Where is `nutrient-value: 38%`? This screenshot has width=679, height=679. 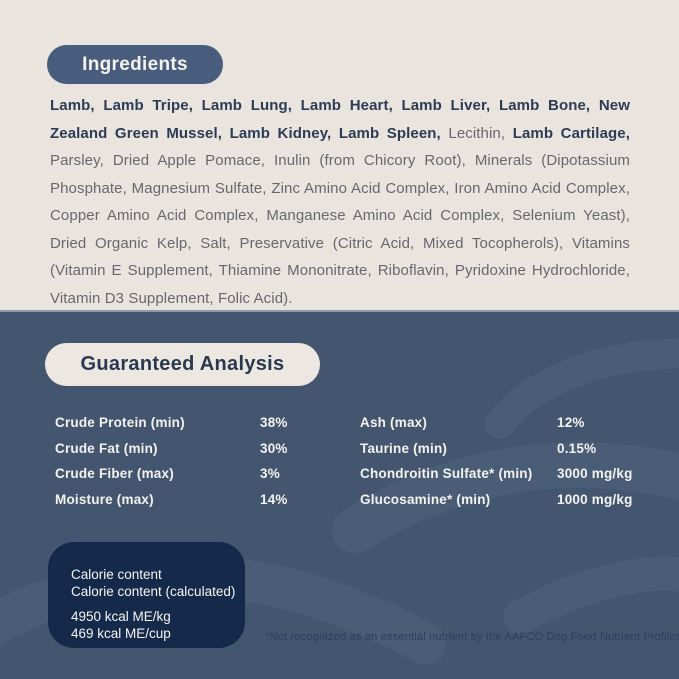 nutrient-value: 38% is located at coordinates (274, 423).